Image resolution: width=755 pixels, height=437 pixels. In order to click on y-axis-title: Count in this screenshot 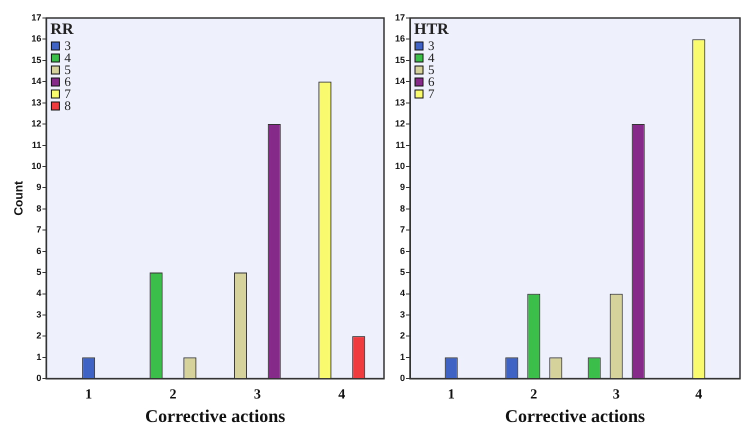, I will do `click(19, 198)`.